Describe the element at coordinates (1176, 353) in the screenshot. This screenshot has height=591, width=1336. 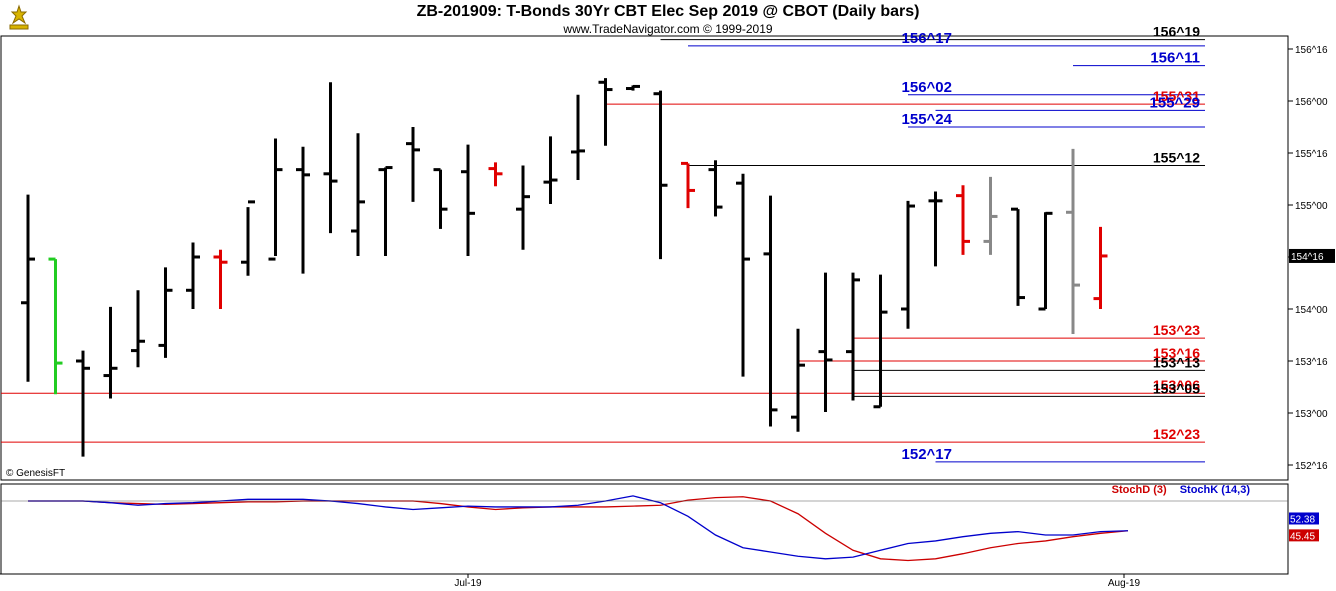
I see `level-label: 153^16` at that location.